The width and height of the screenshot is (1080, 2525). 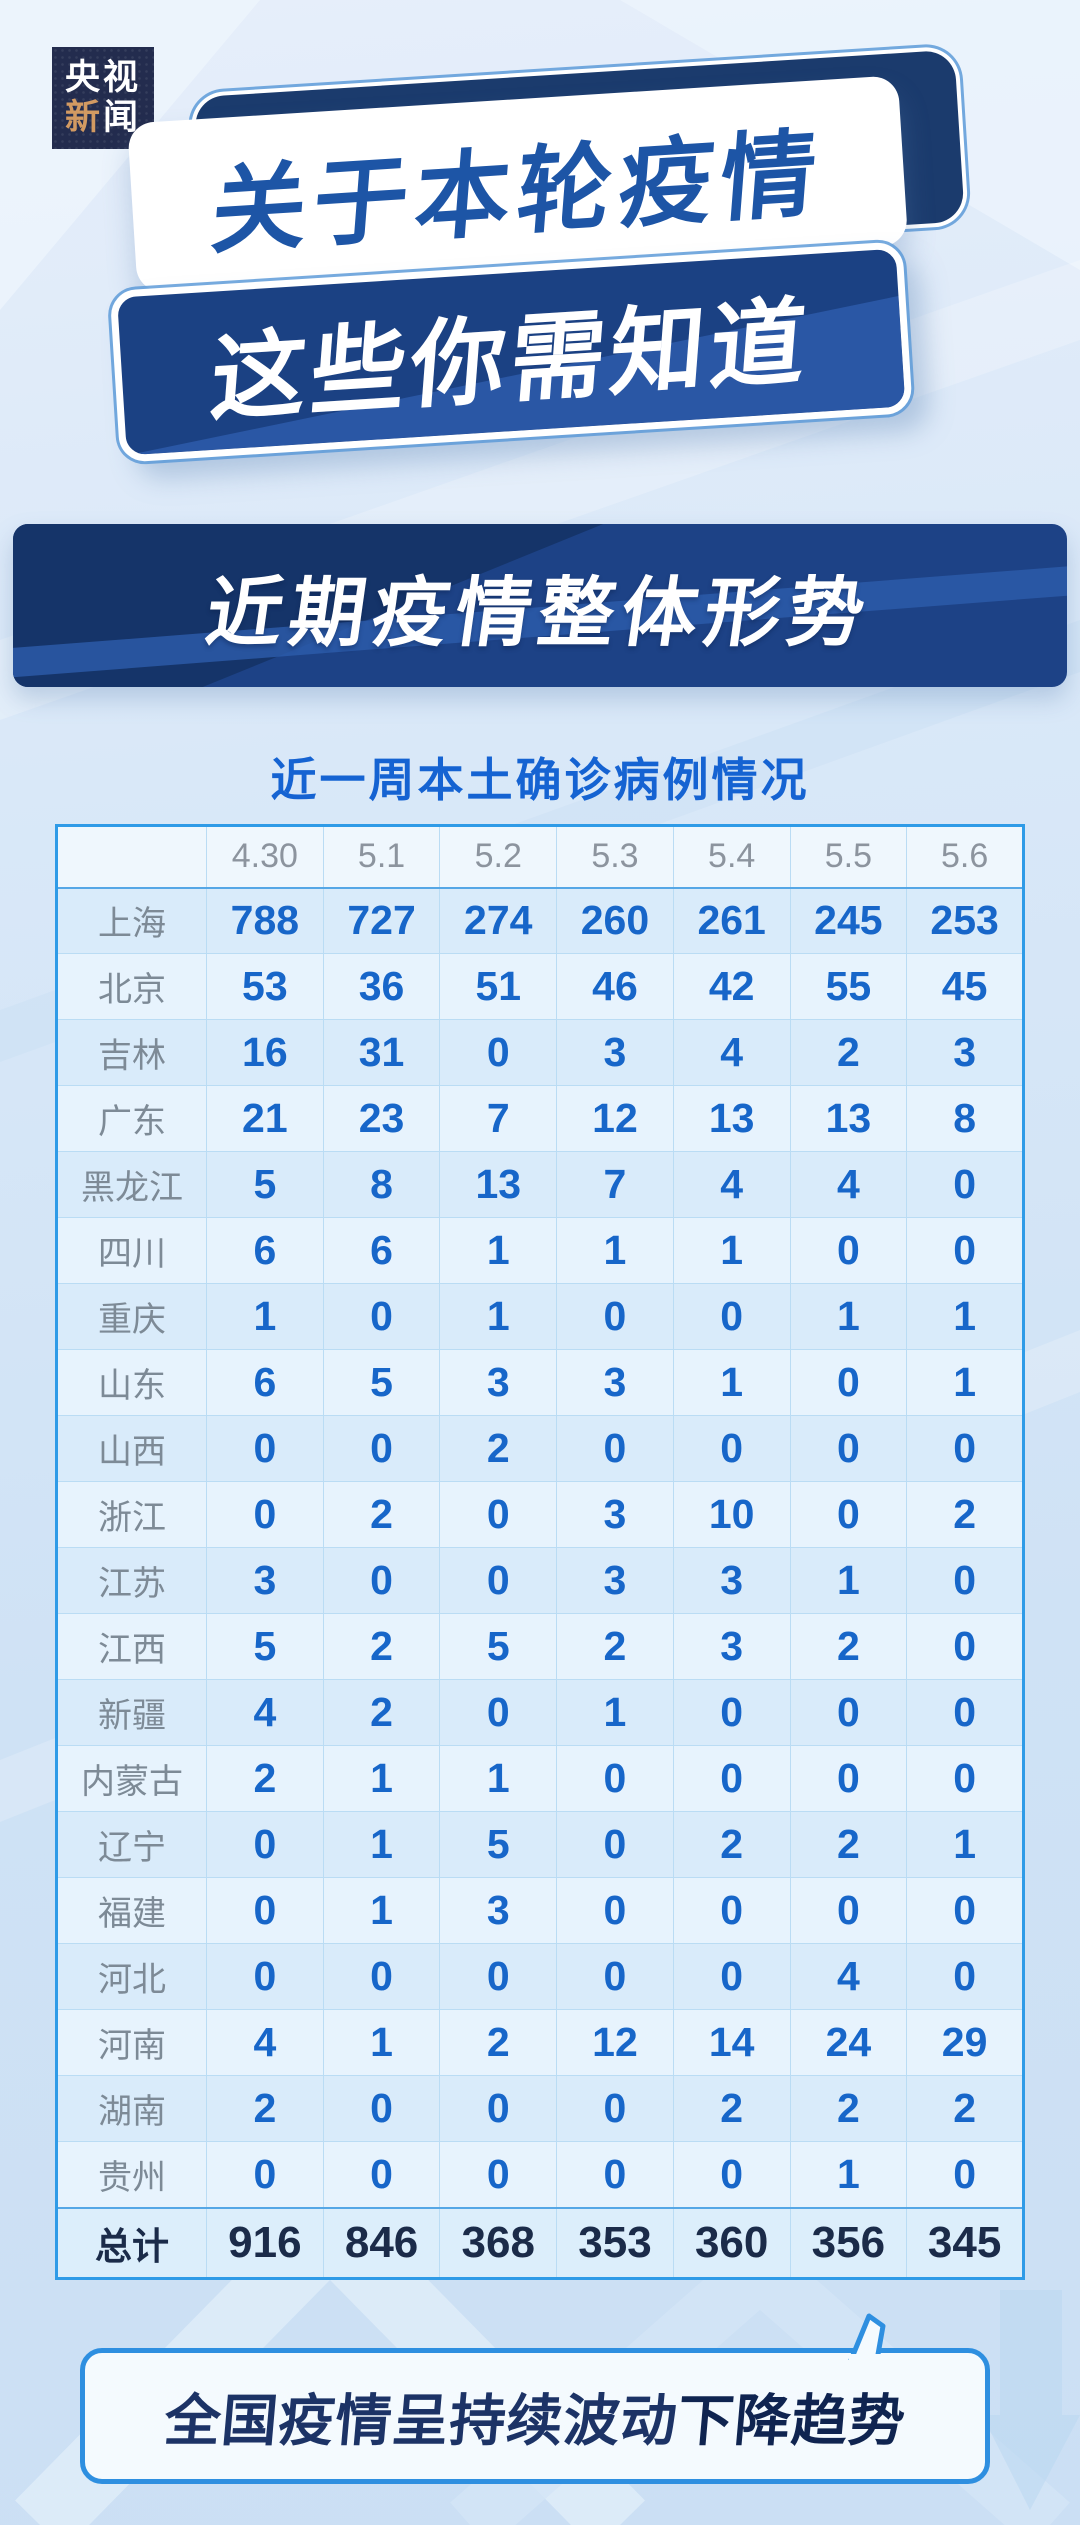 What do you see at coordinates (965, 920) in the screenshot?
I see `case-count: 253` at bounding box center [965, 920].